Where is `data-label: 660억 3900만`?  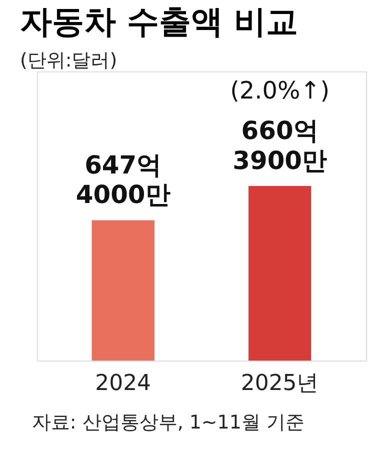 data-label: 660억 3900만 is located at coordinates (280, 146).